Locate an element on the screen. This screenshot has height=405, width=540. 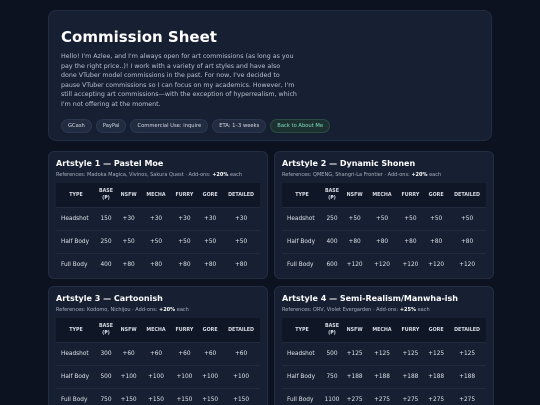
cell: 400 is located at coordinates (332, 242).